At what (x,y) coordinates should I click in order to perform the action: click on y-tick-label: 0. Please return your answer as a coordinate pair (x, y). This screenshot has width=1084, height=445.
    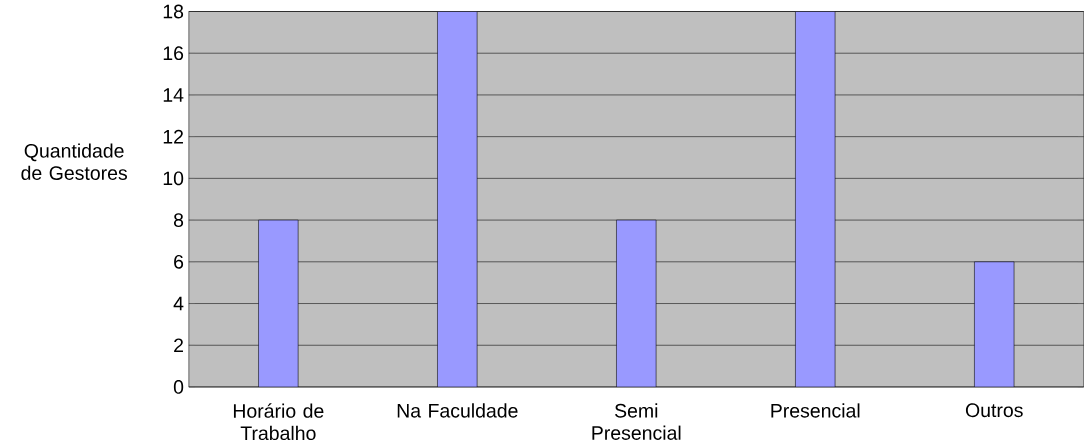
    Looking at the image, I should click on (178, 387).